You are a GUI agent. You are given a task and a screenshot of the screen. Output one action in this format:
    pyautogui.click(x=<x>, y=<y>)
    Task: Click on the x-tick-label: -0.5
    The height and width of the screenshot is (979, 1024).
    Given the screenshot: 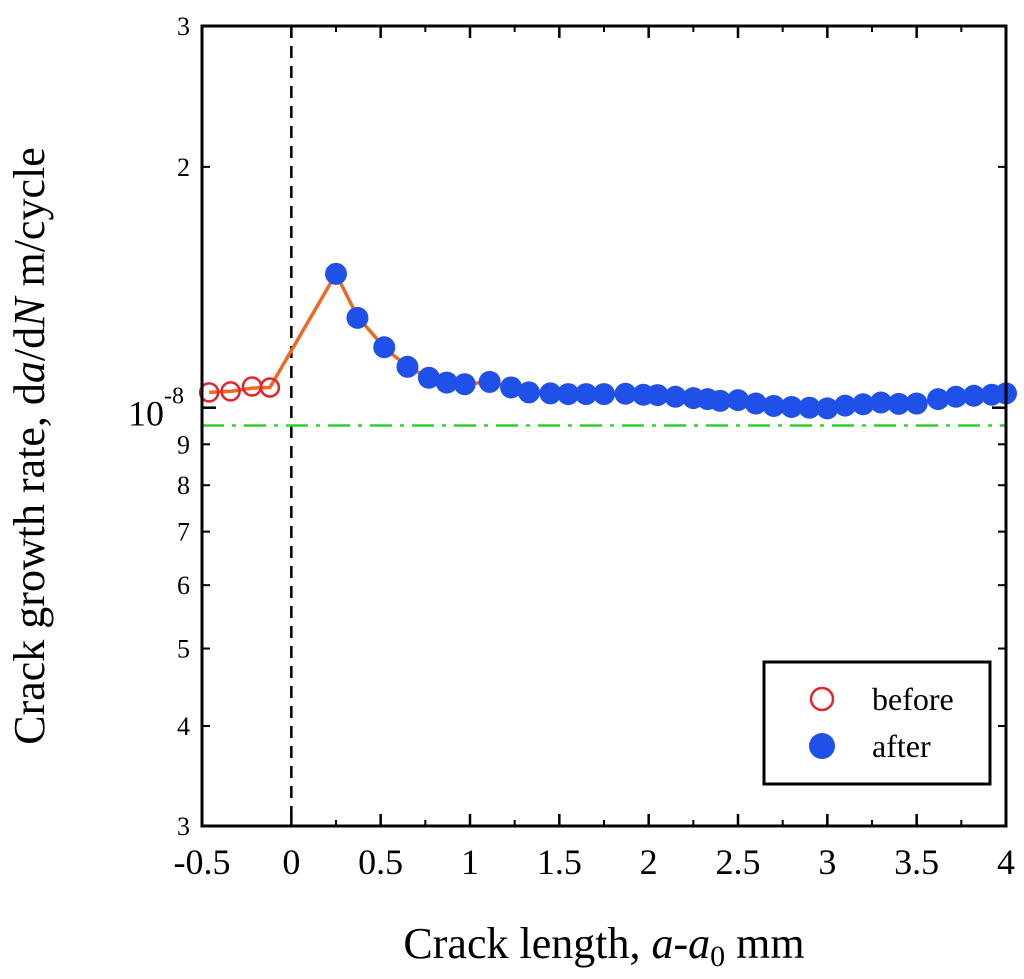 What is the action you would take?
    pyautogui.click(x=202, y=862)
    